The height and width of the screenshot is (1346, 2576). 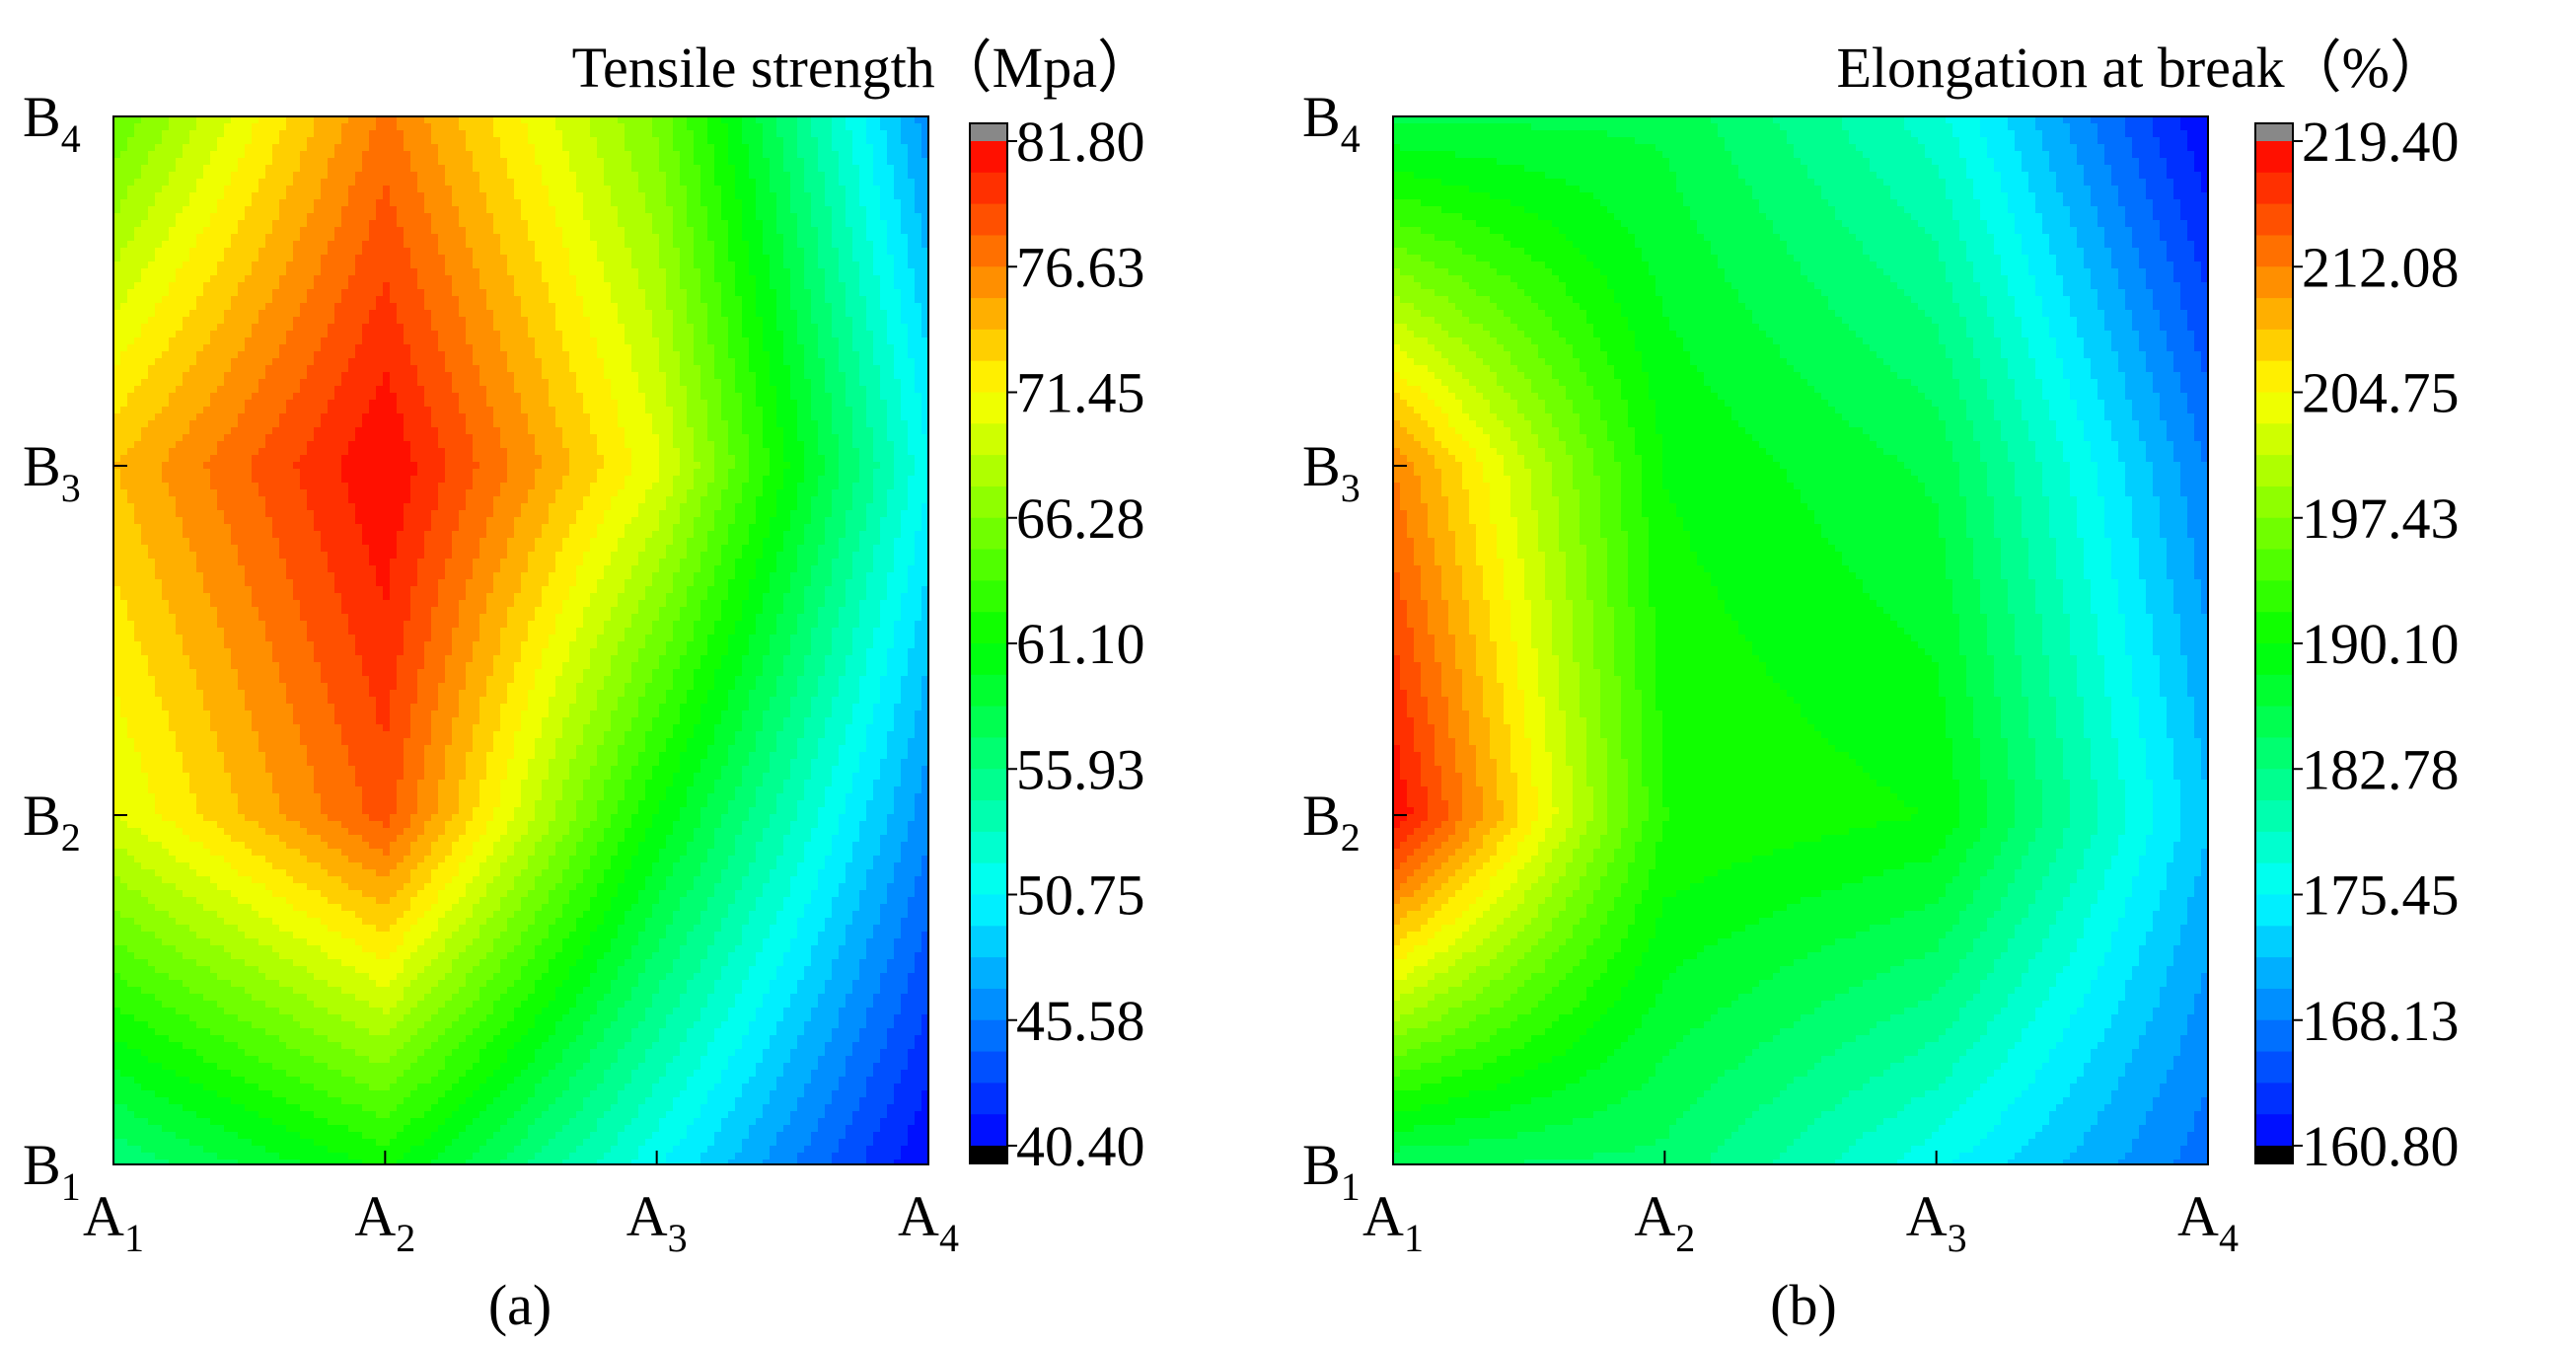 What do you see at coordinates (1080, 895) in the screenshot?
I see `colorbar-tick-label: 50.75` at bounding box center [1080, 895].